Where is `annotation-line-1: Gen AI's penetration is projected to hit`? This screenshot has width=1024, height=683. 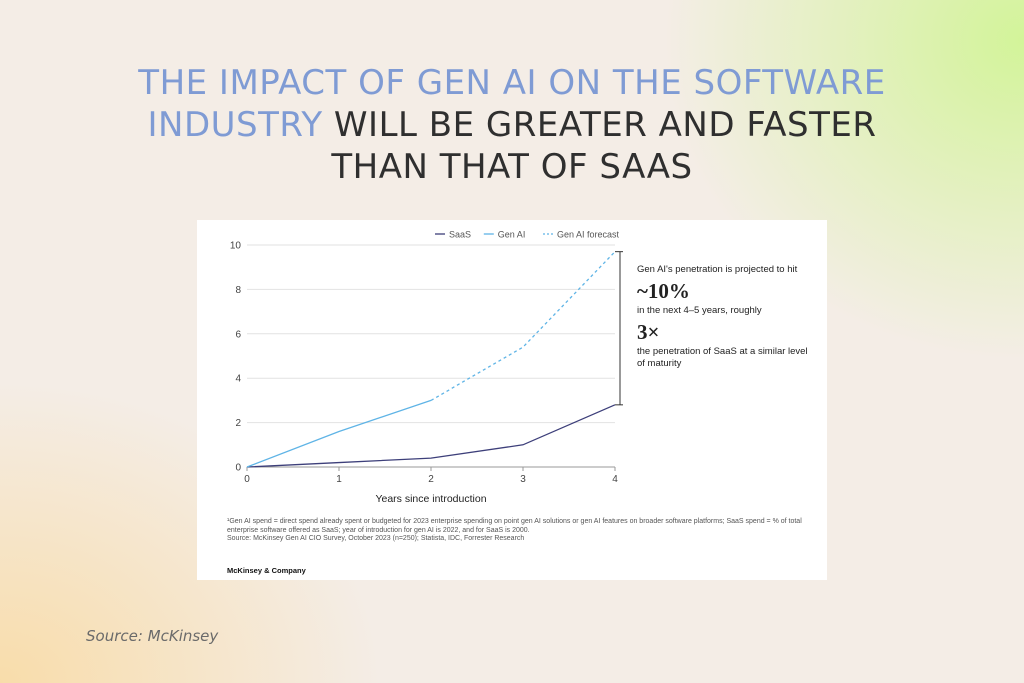
annotation-line-1: Gen AI's penetration is projected to hit is located at coordinates (717, 269).